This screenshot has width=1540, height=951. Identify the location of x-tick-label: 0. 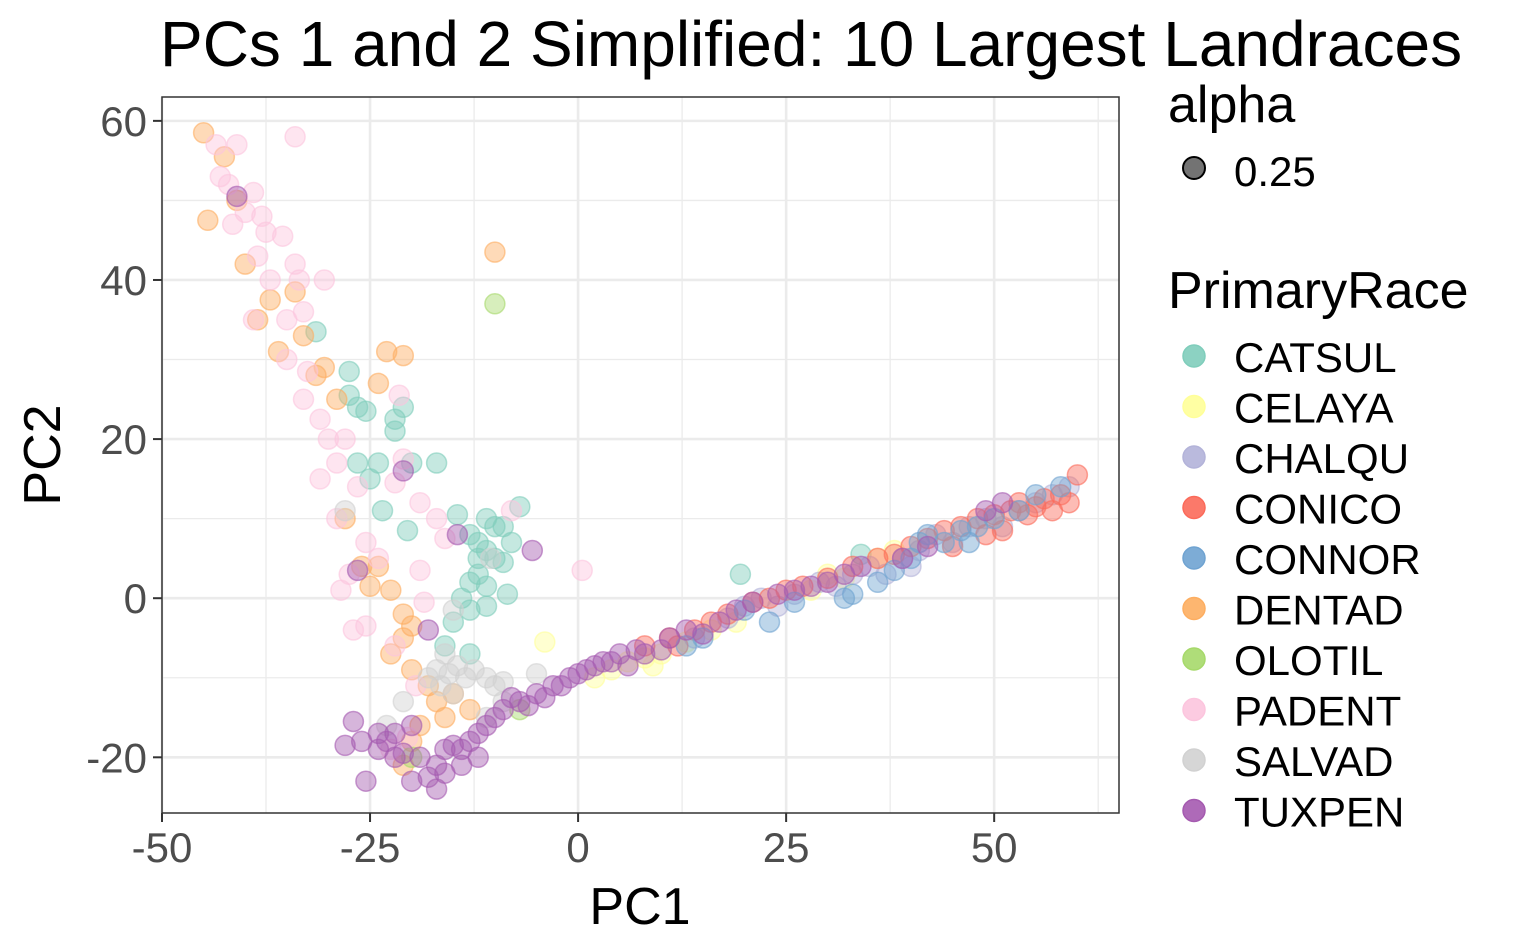
(577, 847).